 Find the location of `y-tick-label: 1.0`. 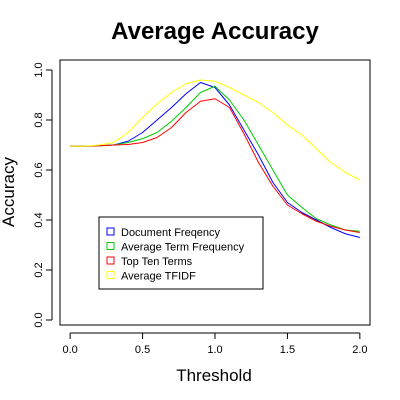

y-tick-label: 1.0 is located at coordinates (39, 69).